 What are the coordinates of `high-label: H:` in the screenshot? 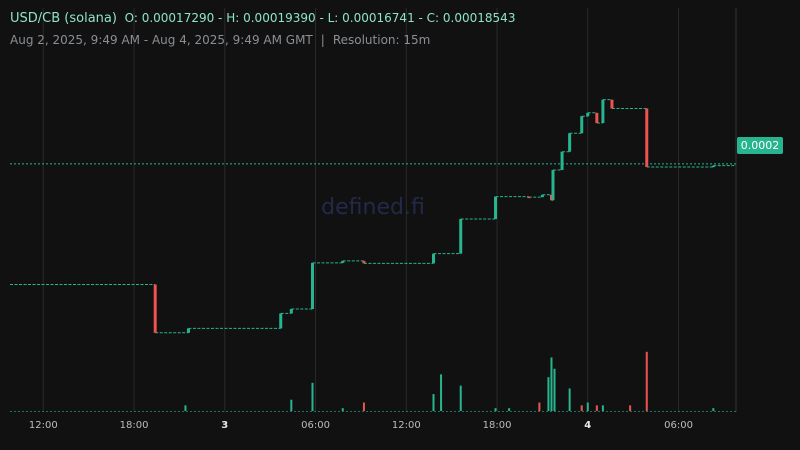 It's located at (233, 18).